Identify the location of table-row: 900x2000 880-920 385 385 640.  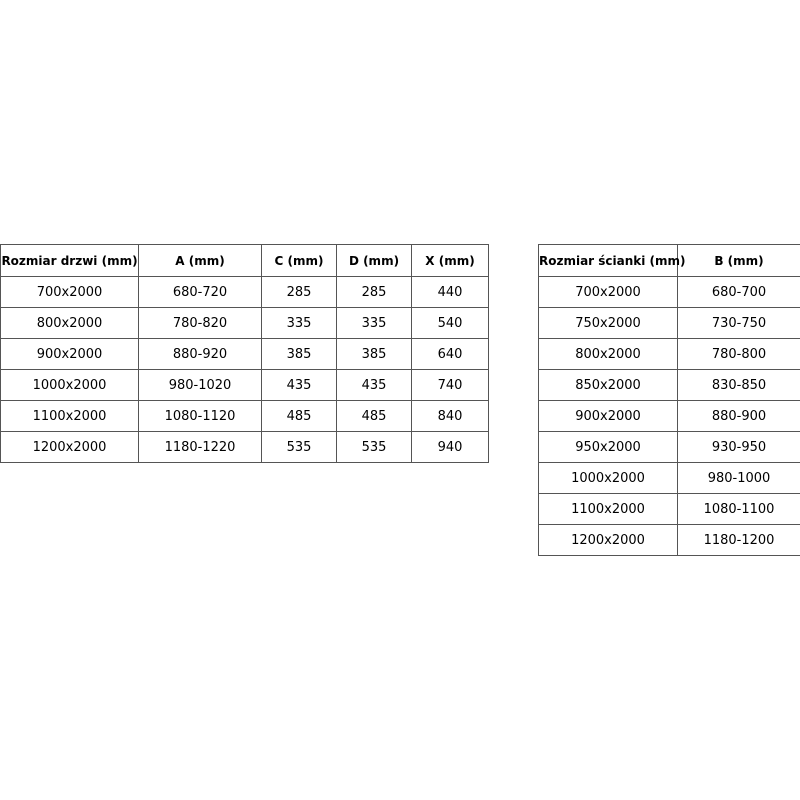
(244, 354).